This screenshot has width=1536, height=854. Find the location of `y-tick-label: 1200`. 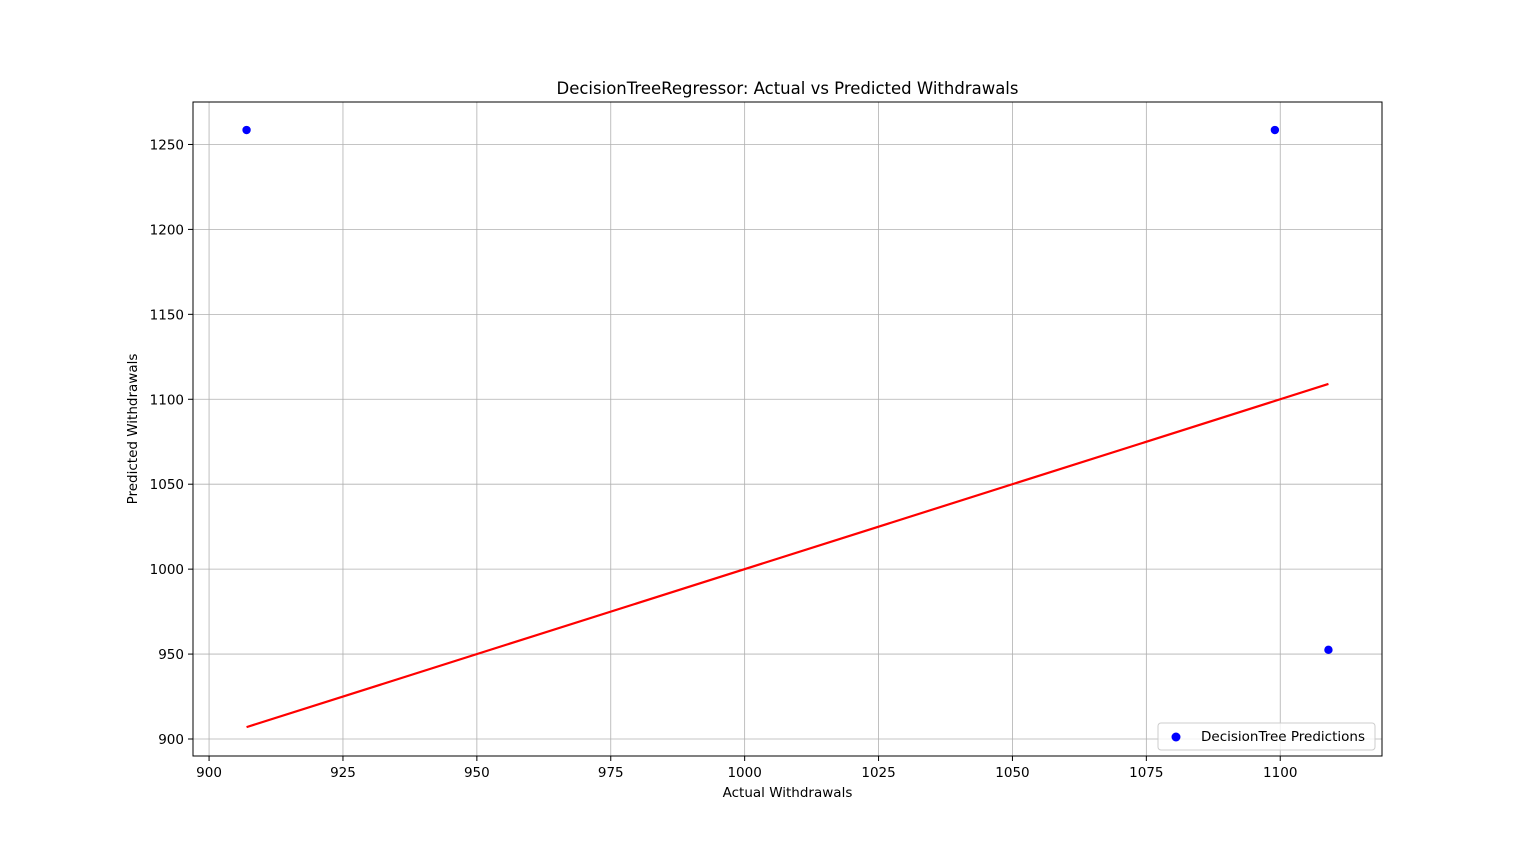

y-tick-label: 1200 is located at coordinates (167, 230).